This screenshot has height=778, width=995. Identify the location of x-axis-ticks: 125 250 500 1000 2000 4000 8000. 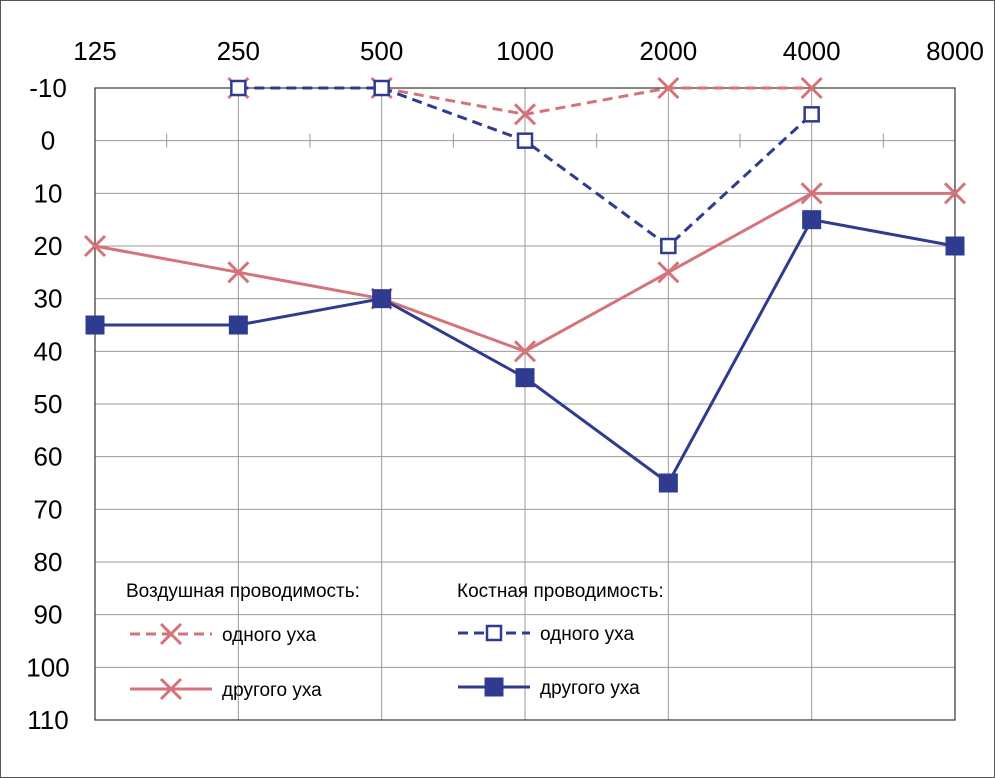
(528, 51).